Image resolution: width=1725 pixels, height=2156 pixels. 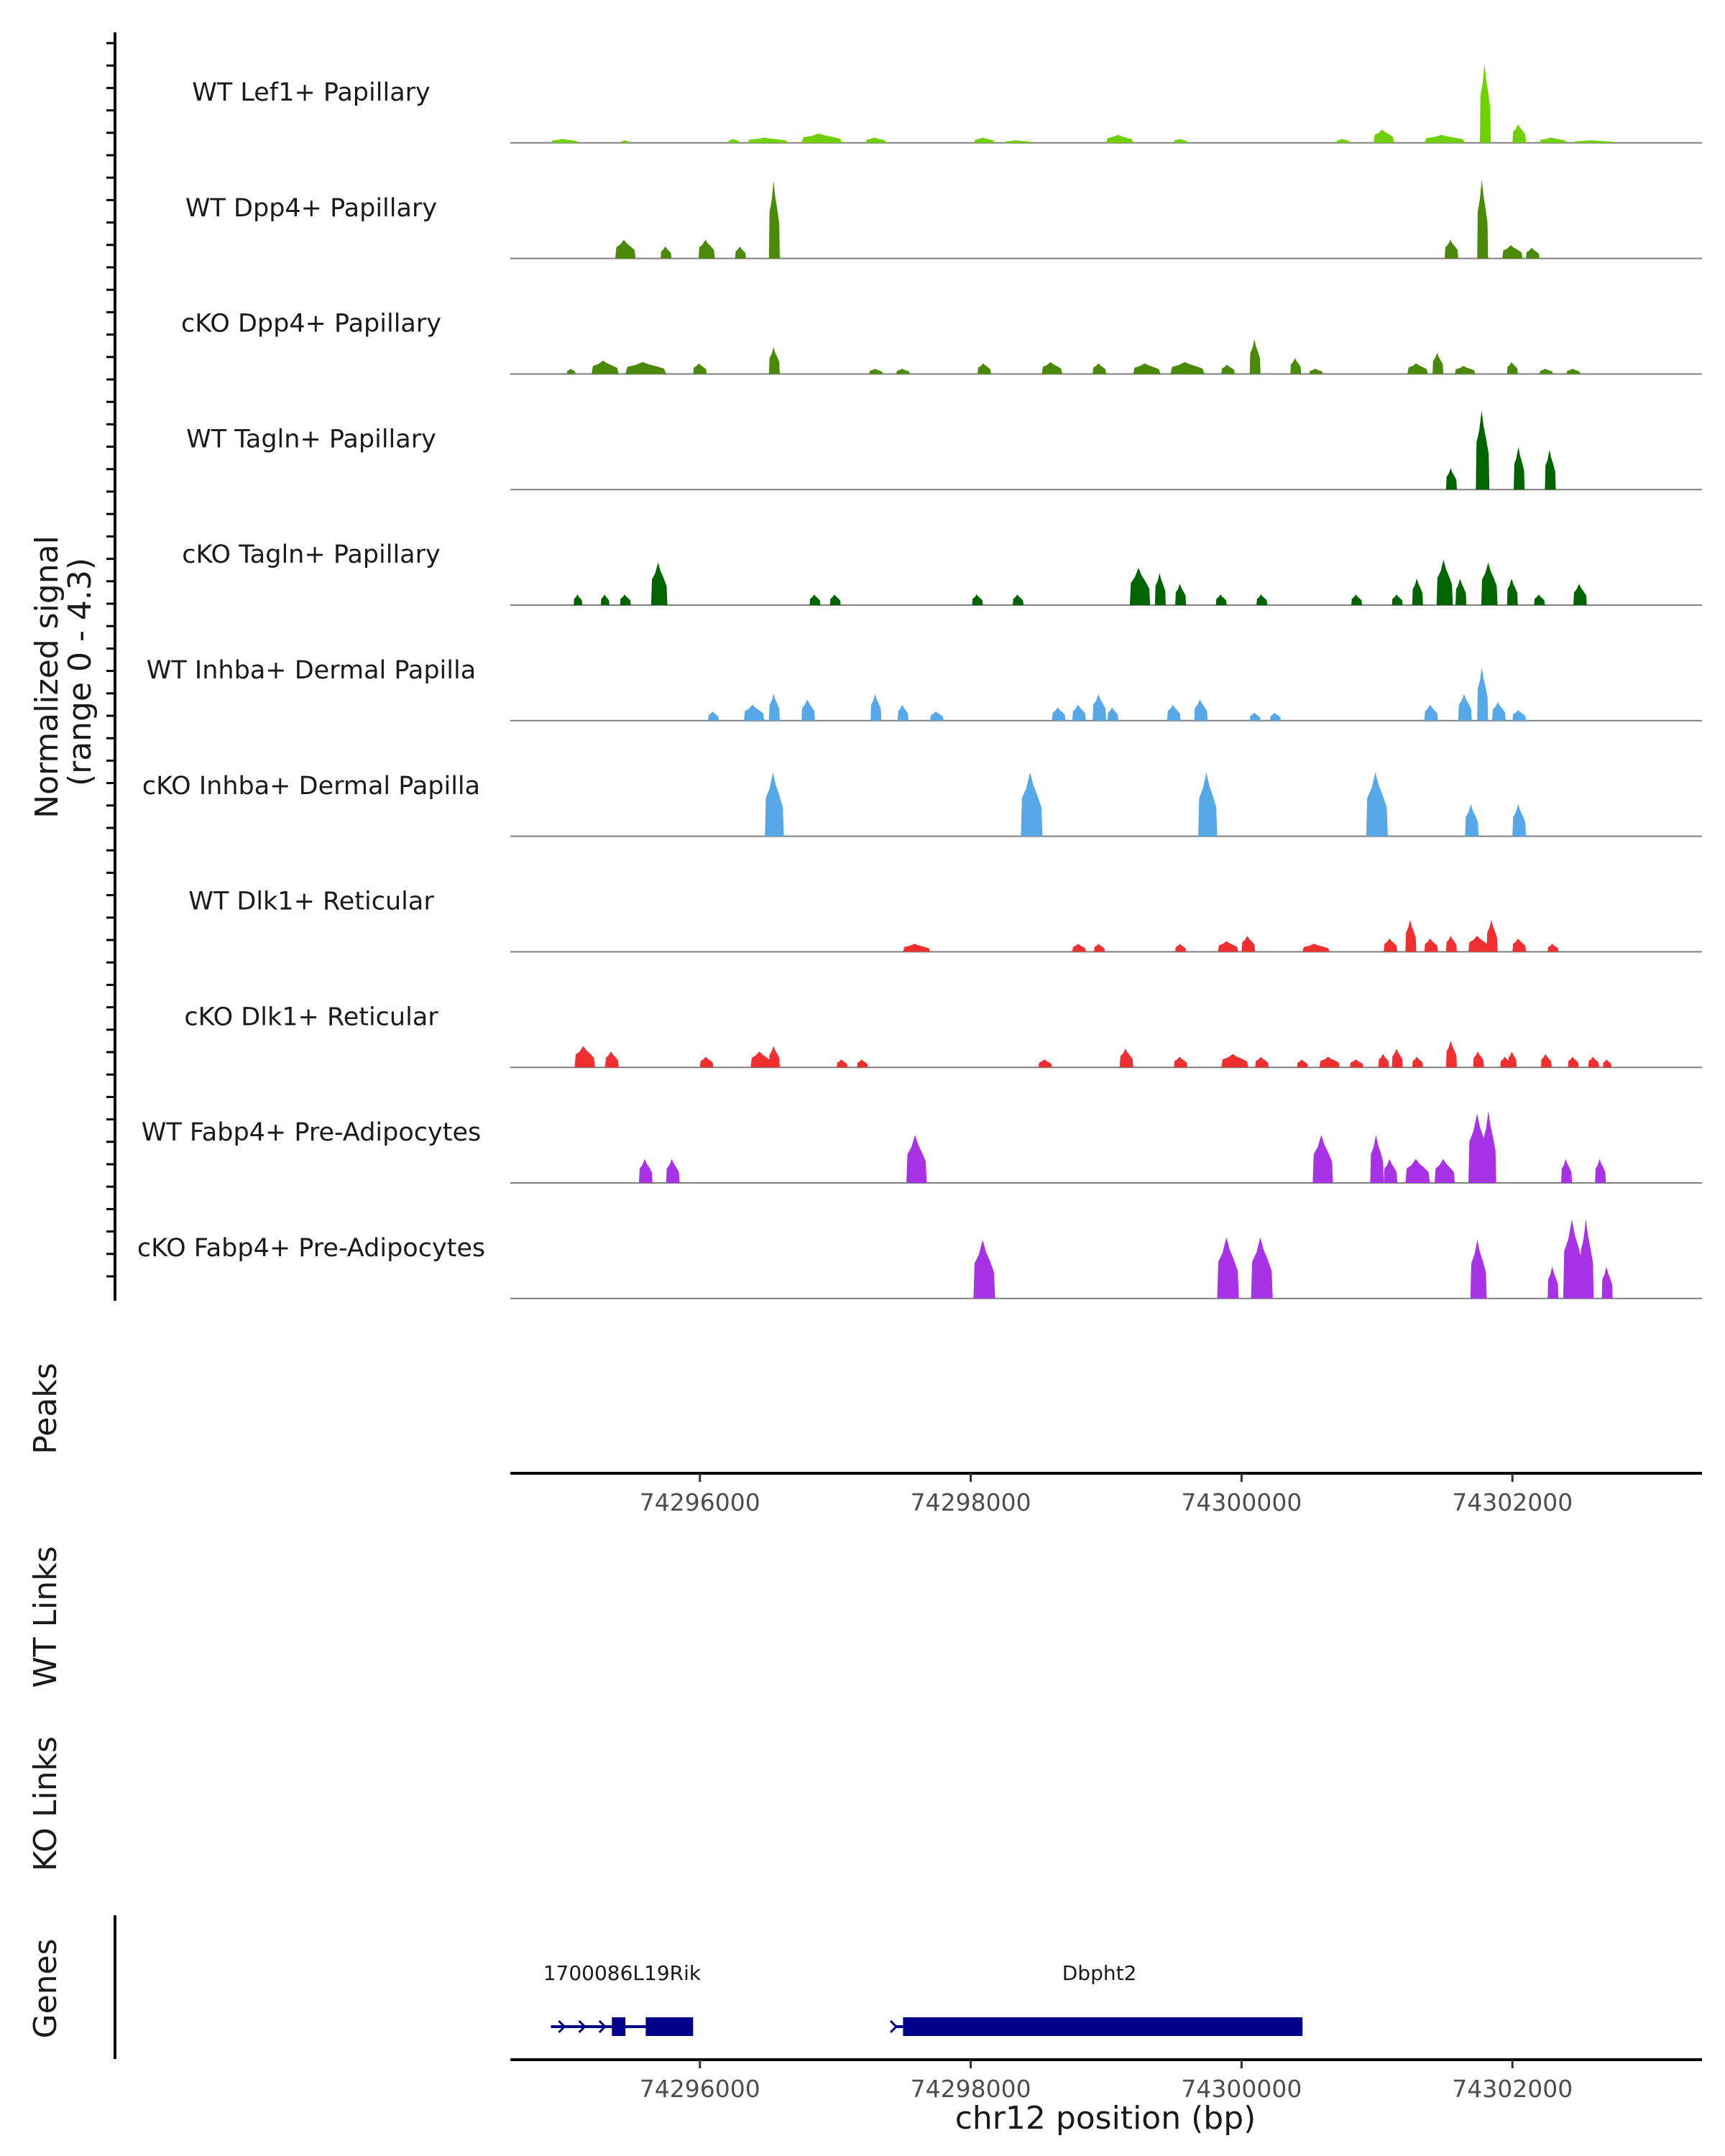 What do you see at coordinates (311, 787) in the screenshot?
I see `track-label: cKO Inhba+ Dermal Papilla` at bounding box center [311, 787].